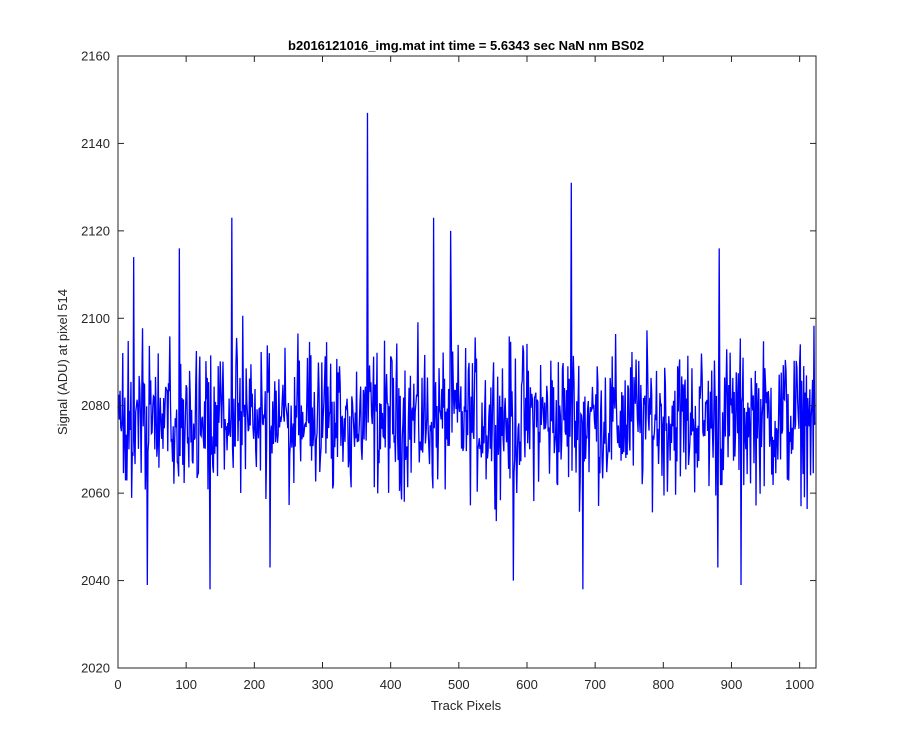  Describe the element at coordinates (95, 405) in the screenshot. I see `y-tick-label: 2080` at that location.